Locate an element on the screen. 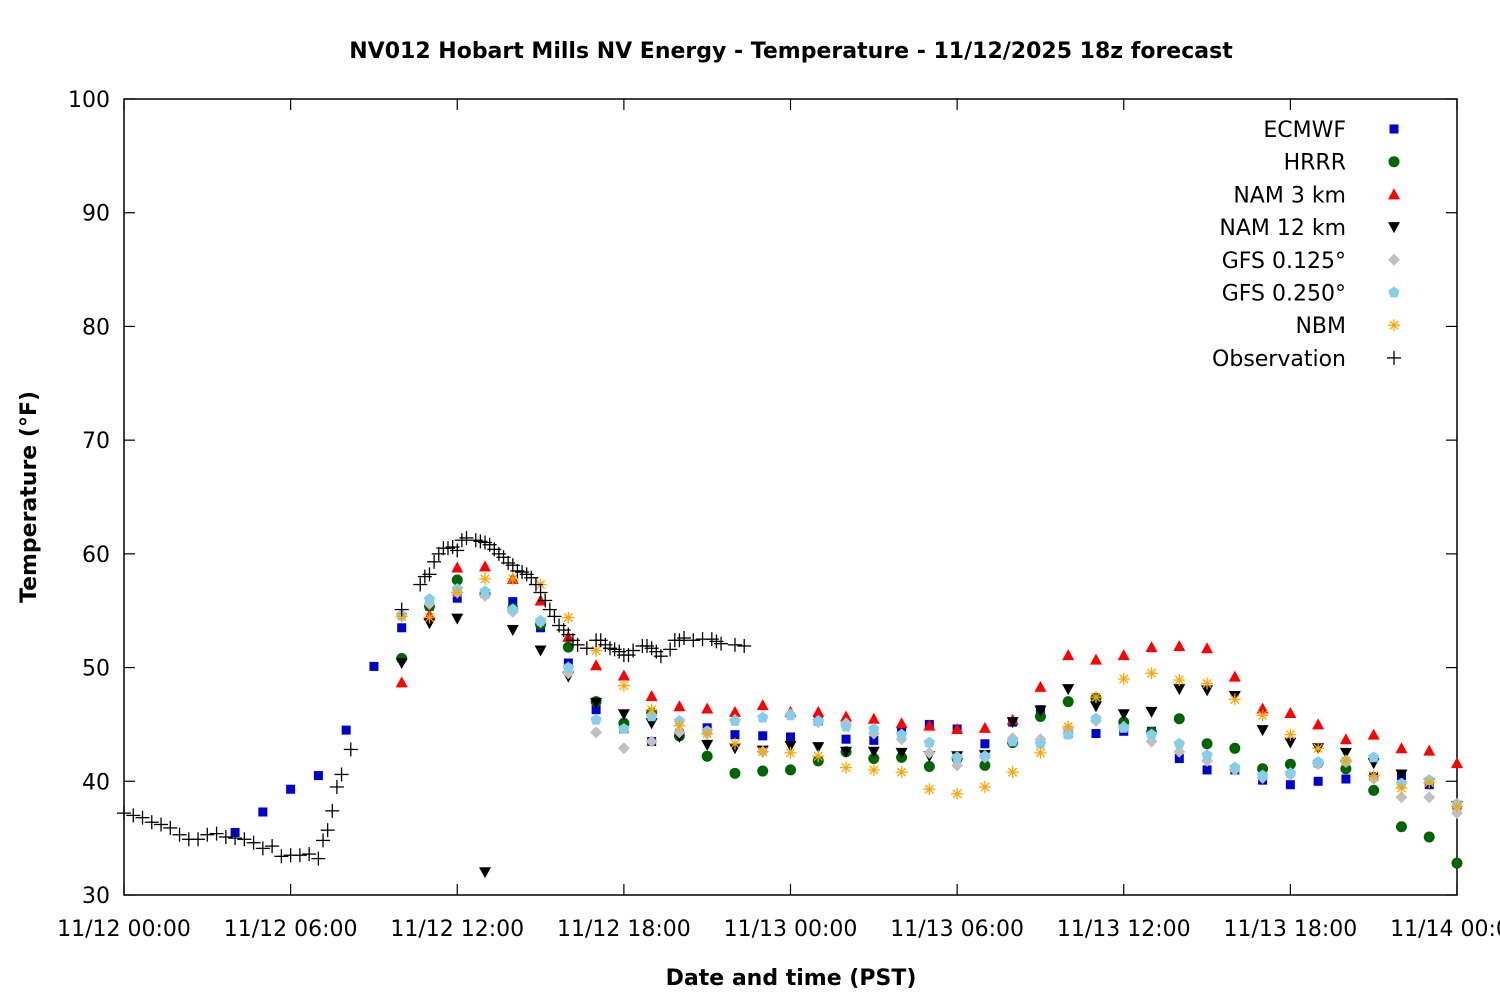  legend-label: NAM 12 km is located at coordinates (1282, 228).